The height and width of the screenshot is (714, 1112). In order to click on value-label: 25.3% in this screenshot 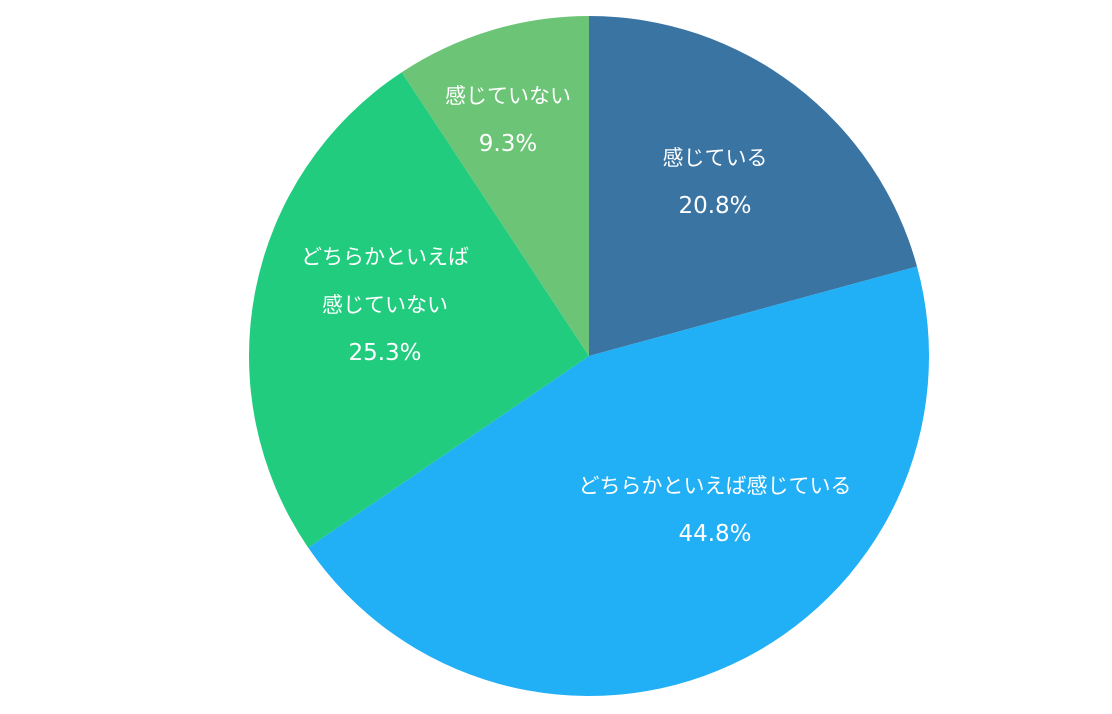, I will do `click(385, 353)`.